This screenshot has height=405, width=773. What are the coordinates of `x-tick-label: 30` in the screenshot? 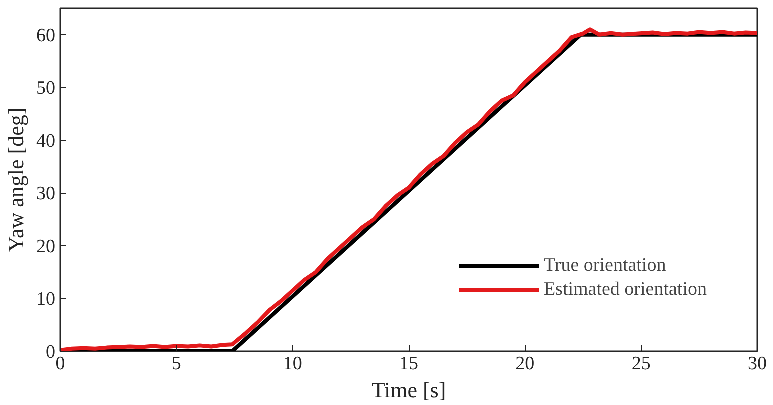 It's located at (757, 364).